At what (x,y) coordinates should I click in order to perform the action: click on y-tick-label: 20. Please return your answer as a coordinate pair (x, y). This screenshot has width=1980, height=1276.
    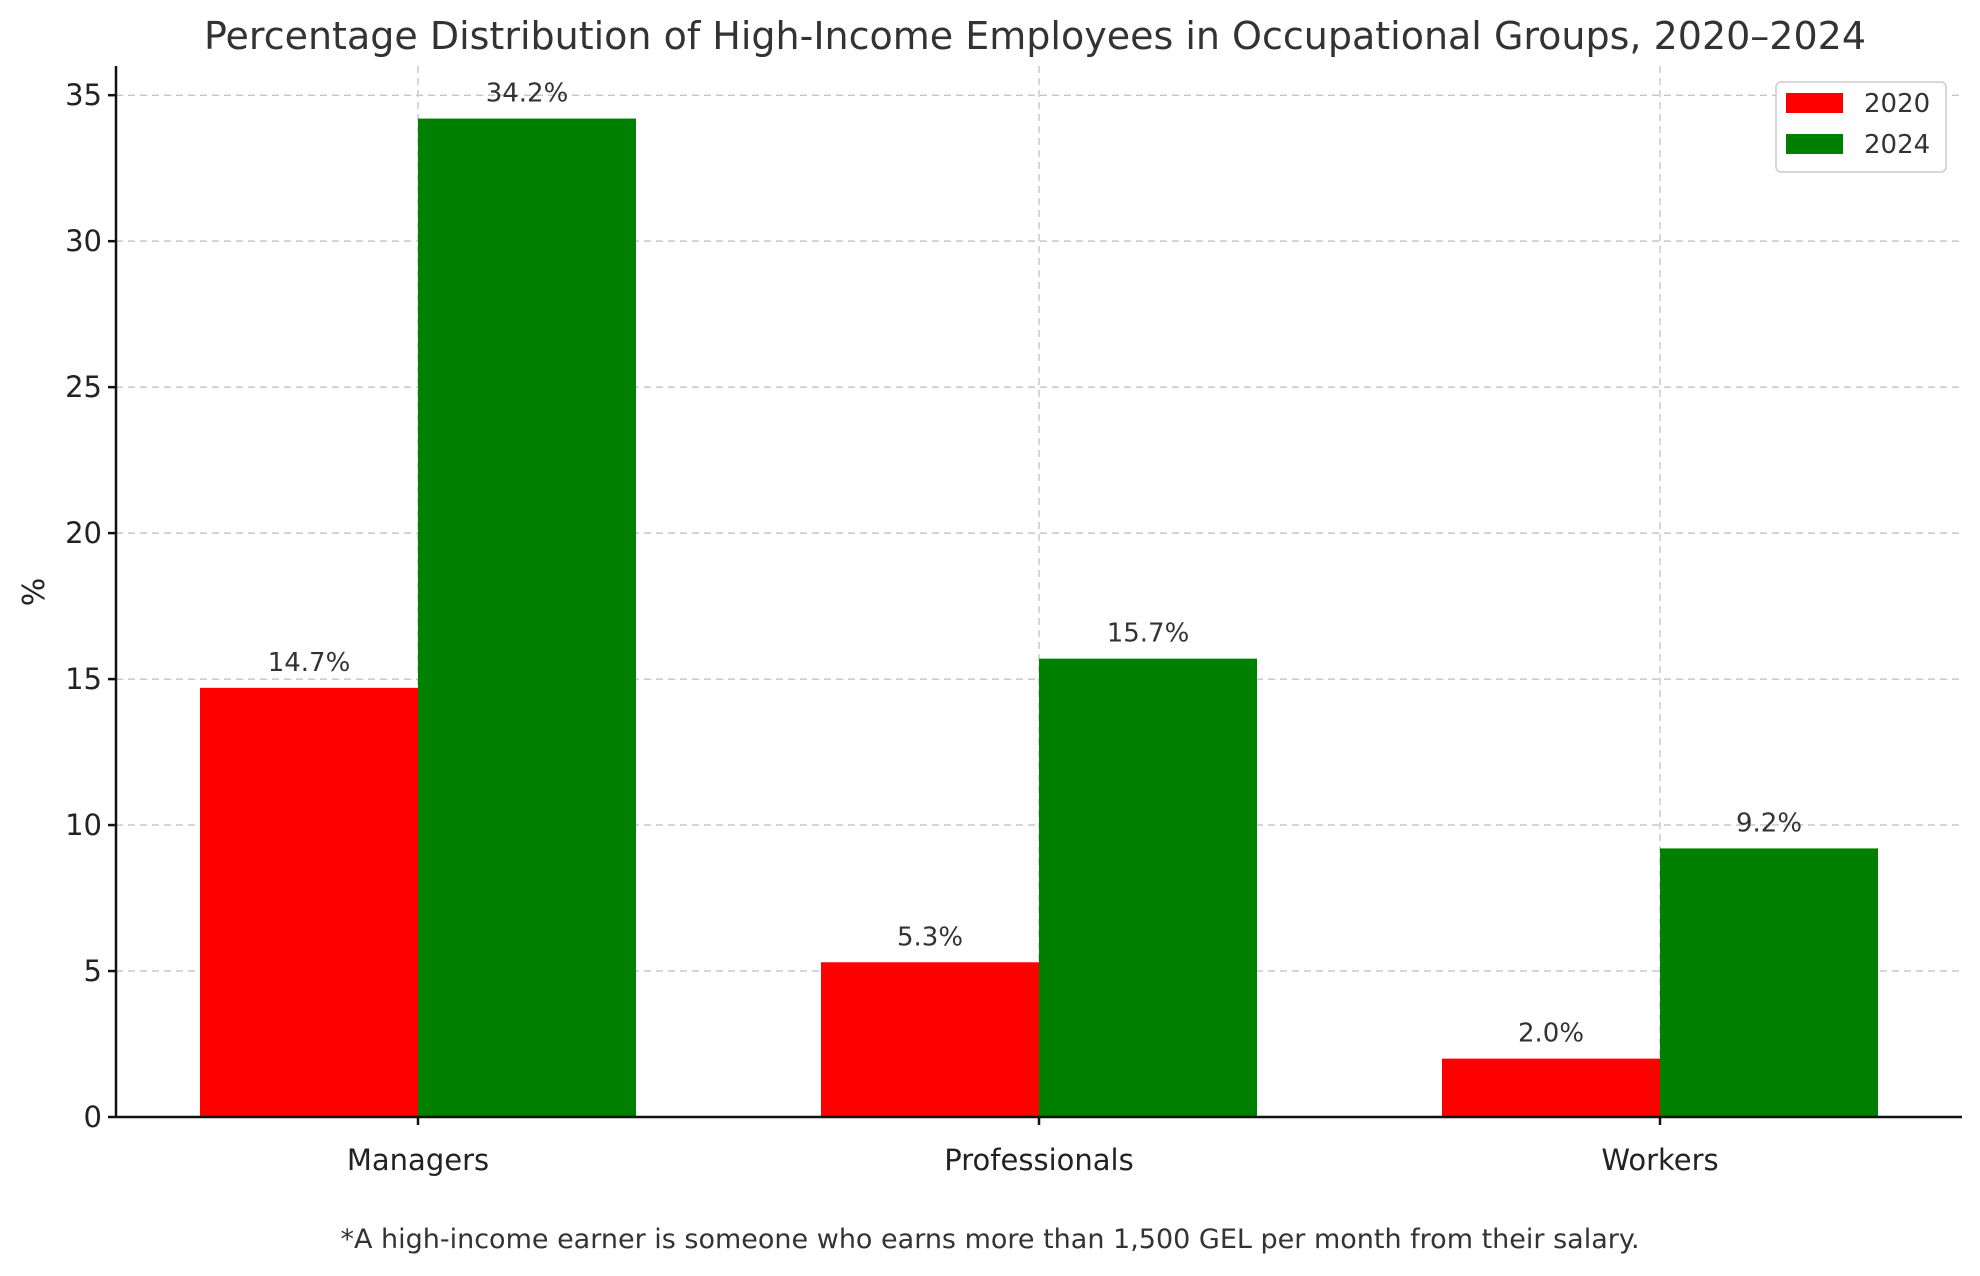
    Looking at the image, I should click on (83, 533).